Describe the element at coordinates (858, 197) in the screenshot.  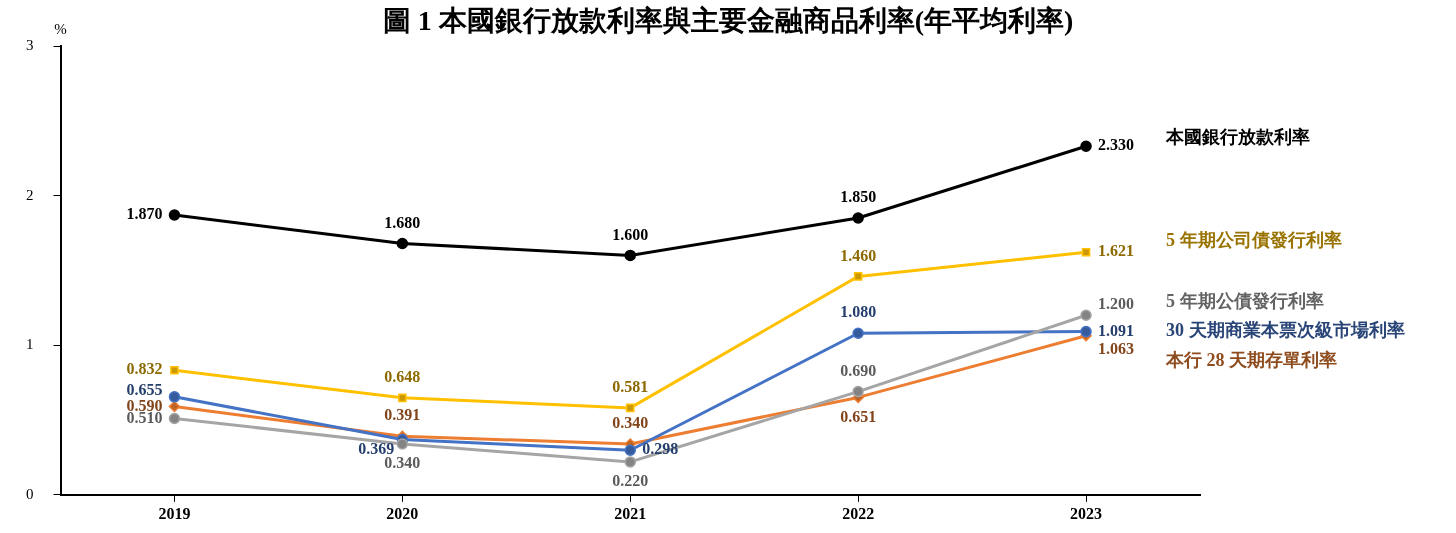
I see `data-label: 1.850` at that location.